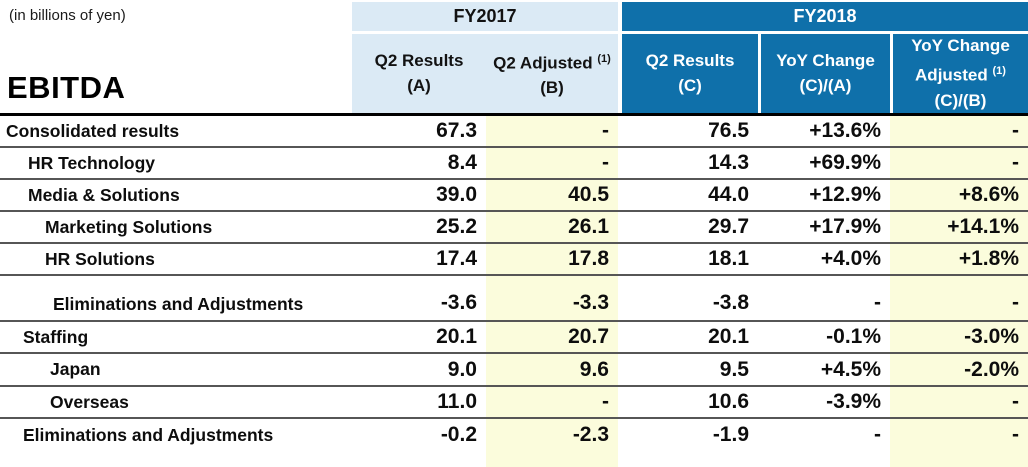 The height and width of the screenshot is (467, 1028). I want to click on column-header: YoY Change (C)/(A), so click(824, 73).